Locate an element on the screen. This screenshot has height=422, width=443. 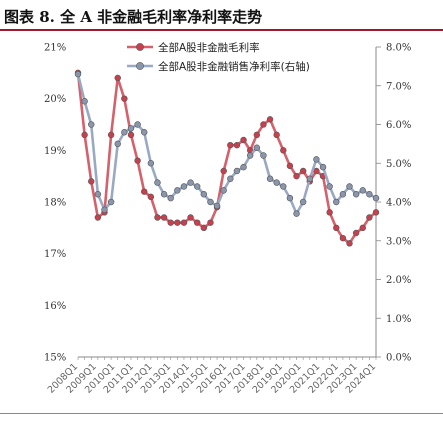
y-right-tick-label: 2.0% is located at coordinates (398, 280).